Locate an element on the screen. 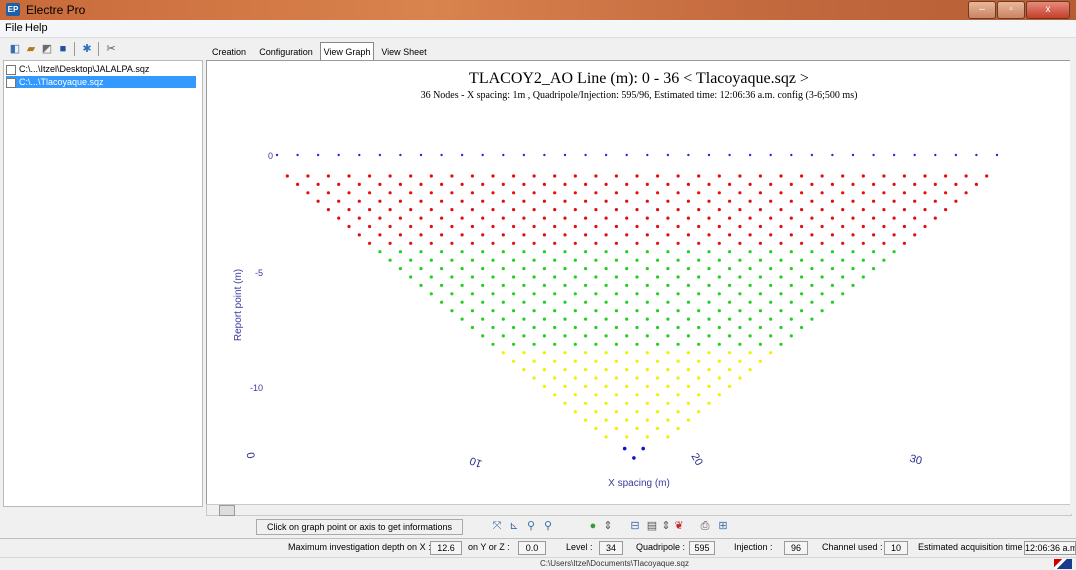 The width and height of the screenshot is (1076, 570). file-item-selected: C:\...\Tlacoyaque.sqz is located at coordinates (101, 82).